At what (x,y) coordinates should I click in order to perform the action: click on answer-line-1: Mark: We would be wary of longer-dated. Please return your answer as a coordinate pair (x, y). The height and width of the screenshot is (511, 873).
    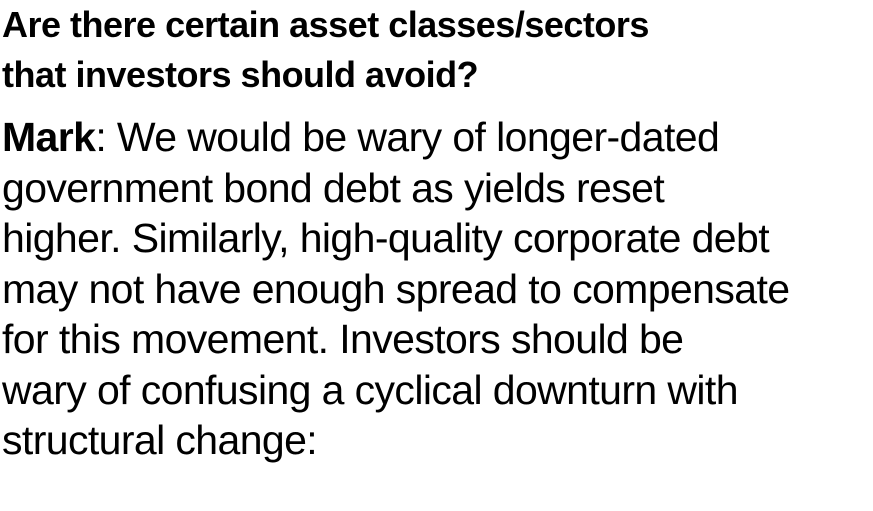
    Looking at the image, I should click on (437, 137).